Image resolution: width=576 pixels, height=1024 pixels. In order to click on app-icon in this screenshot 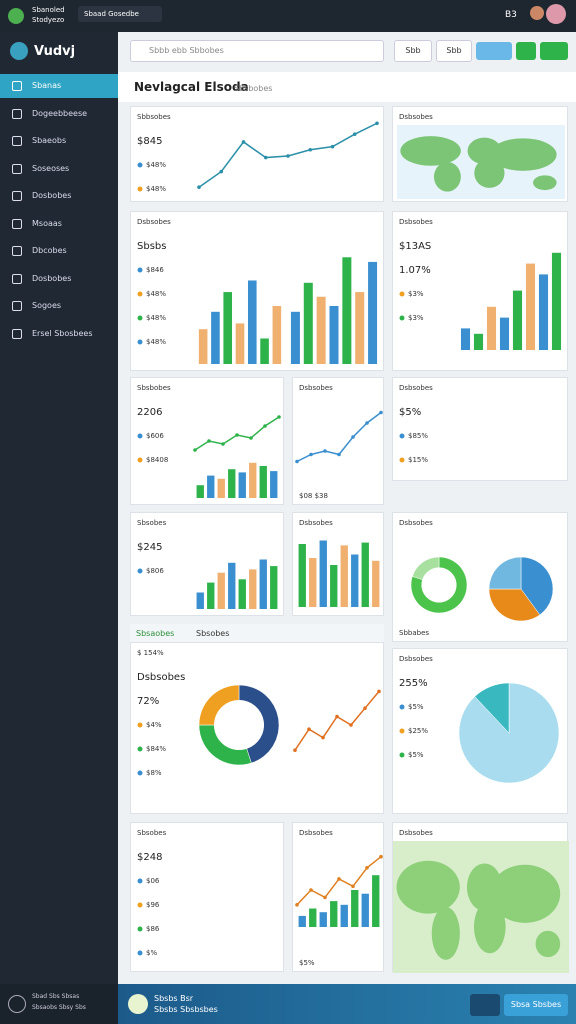, I will do `click(16, 16)`.